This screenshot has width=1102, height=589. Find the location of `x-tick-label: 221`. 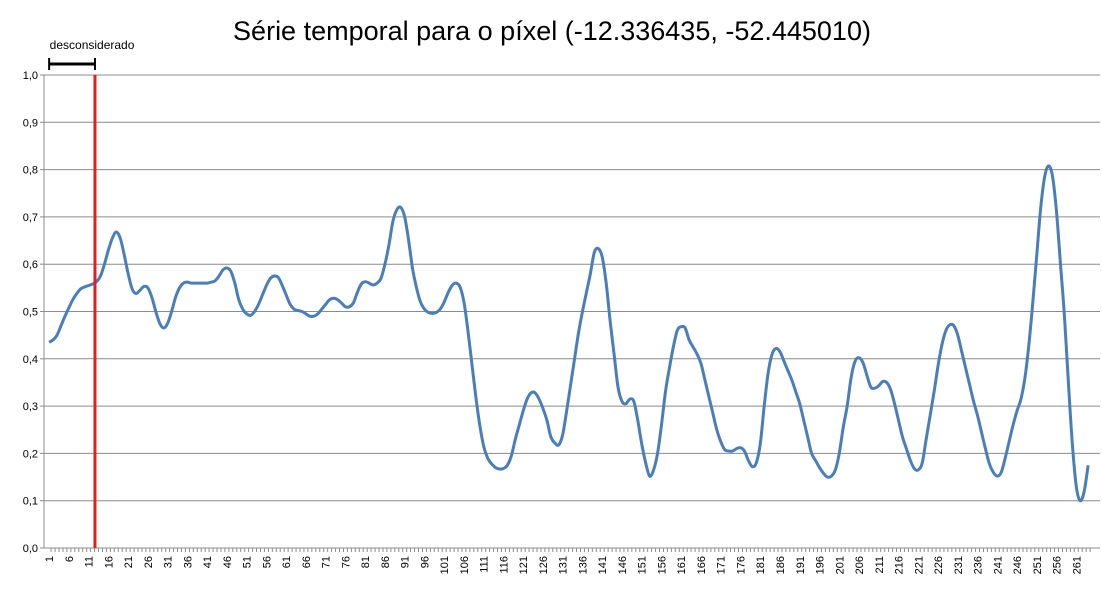

x-tick-label: 221 is located at coordinates (919, 565).